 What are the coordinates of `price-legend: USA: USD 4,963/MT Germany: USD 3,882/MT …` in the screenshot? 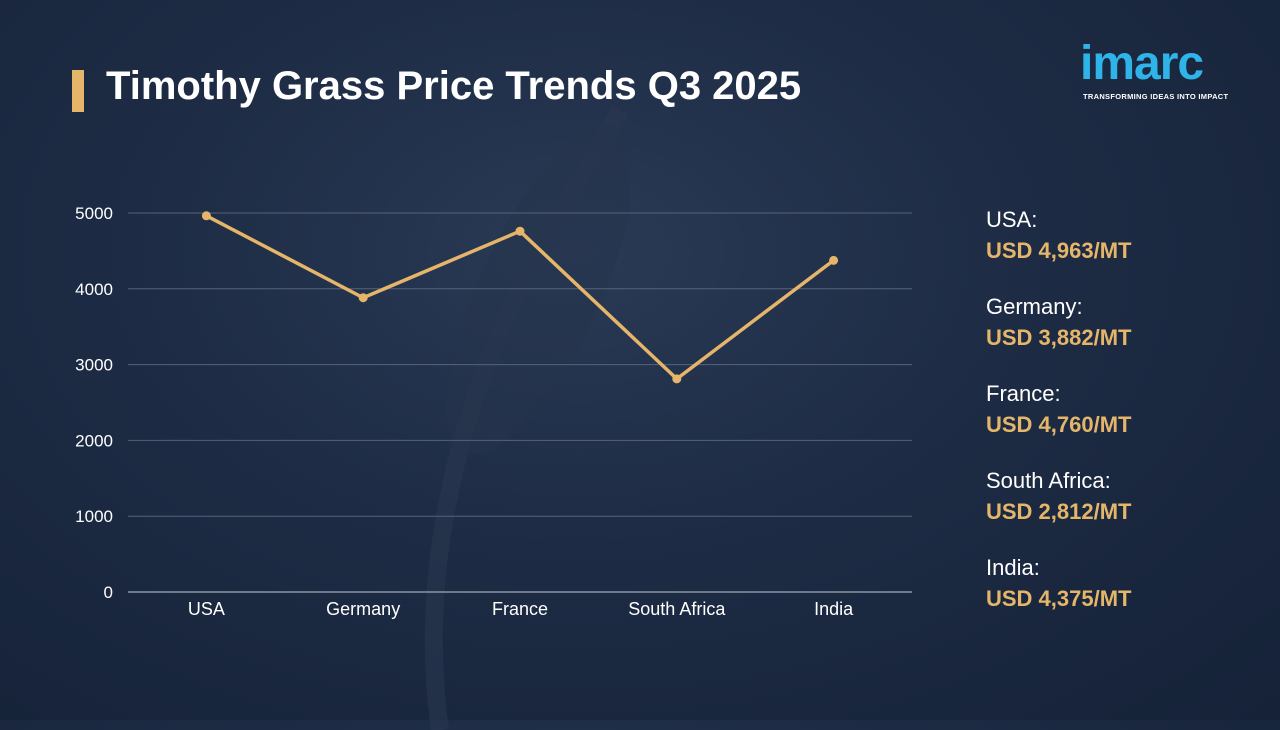 It's located at (1126, 423).